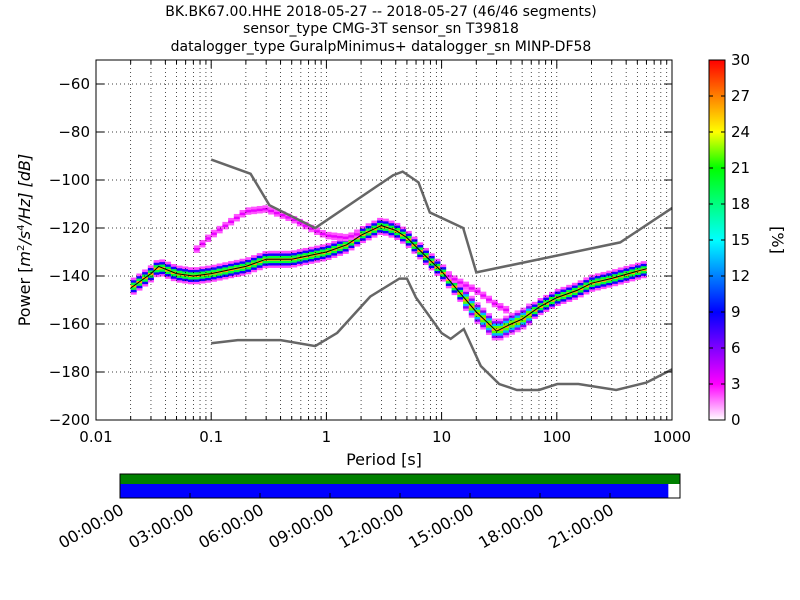 This screenshot has width=800, height=600. Describe the element at coordinates (740, 96) in the screenshot. I see `colorbar-tick-label: 27` at that location.